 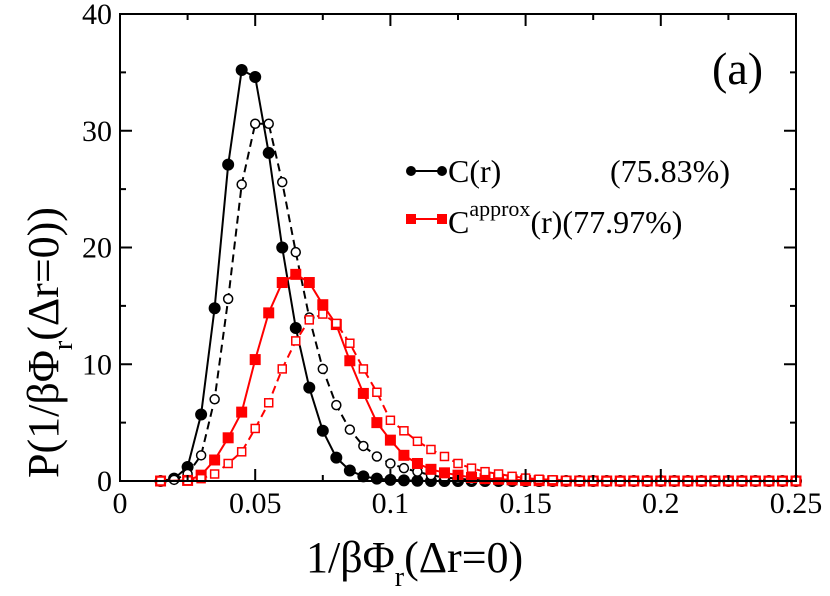 What do you see at coordinates (458, 222) in the screenshot?
I see `legend-label-capprox-main: C` at bounding box center [458, 222].